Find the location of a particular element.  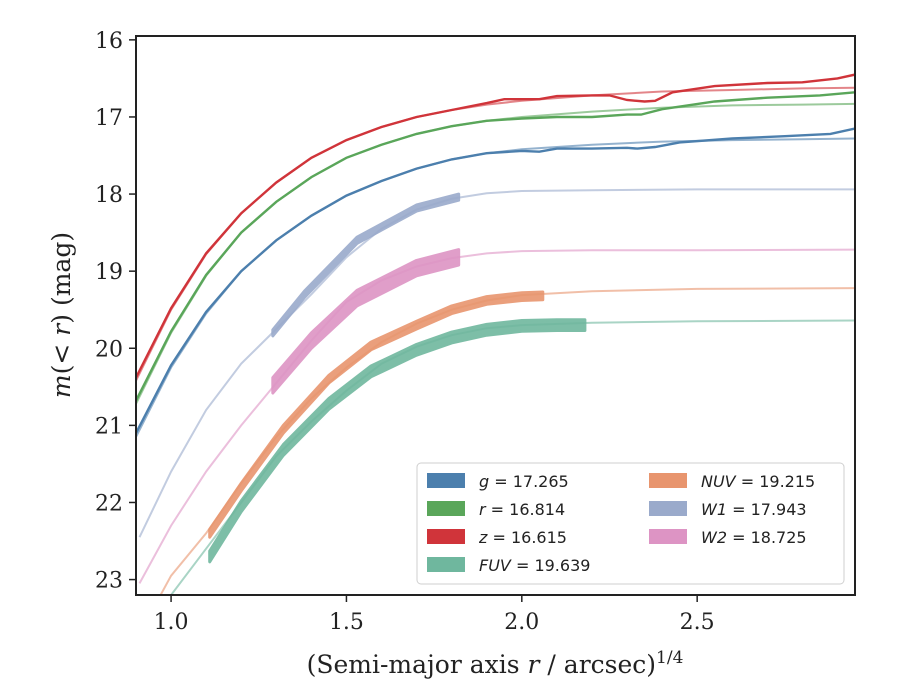

y-tick-label: 22 is located at coordinates (109, 503).